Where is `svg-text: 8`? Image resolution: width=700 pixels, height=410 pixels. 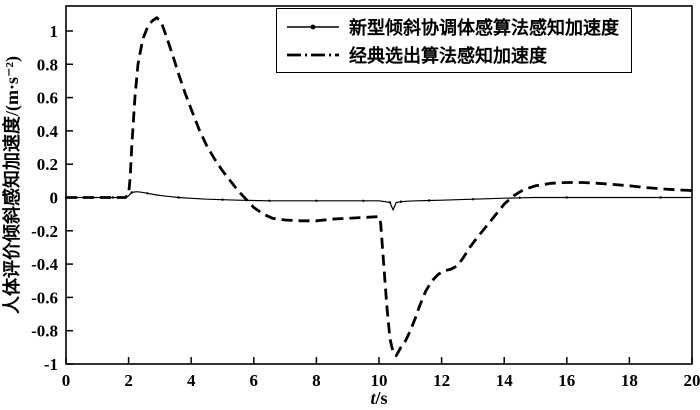
svg-text: 8 is located at coordinates (316, 380).